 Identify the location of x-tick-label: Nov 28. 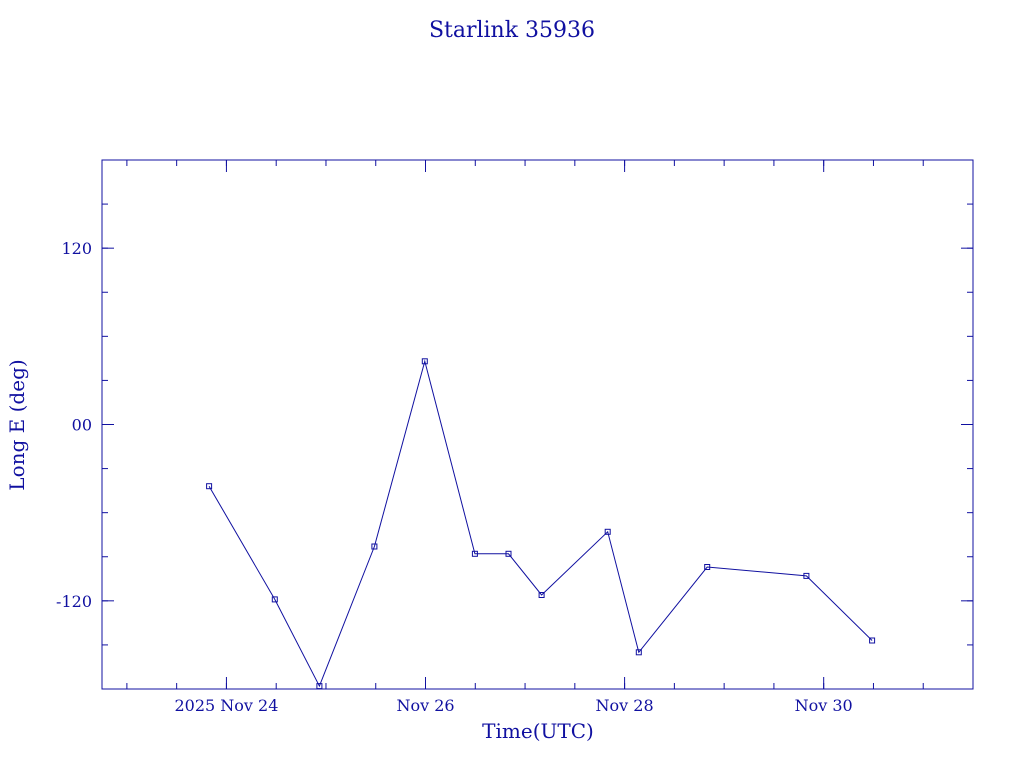
(625, 705).